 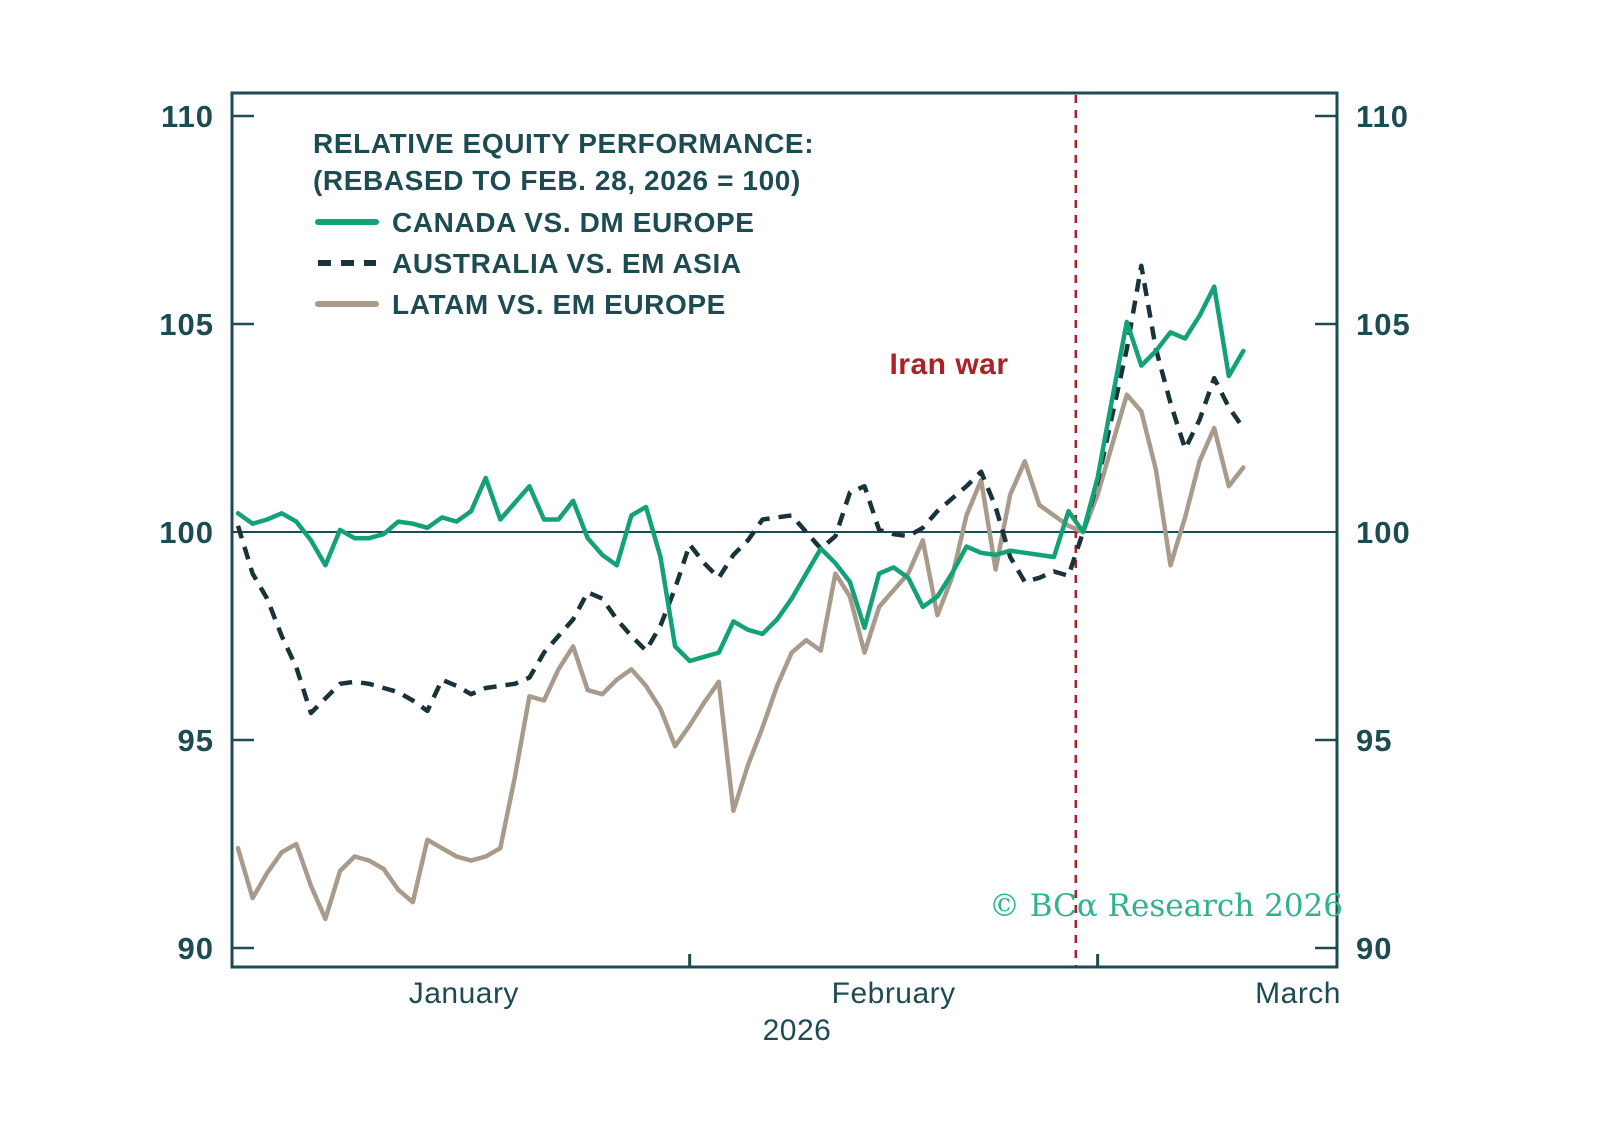 What do you see at coordinates (1383, 324) in the screenshot?
I see `y-tick-label-right: 105` at bounding box center [1383, 324].